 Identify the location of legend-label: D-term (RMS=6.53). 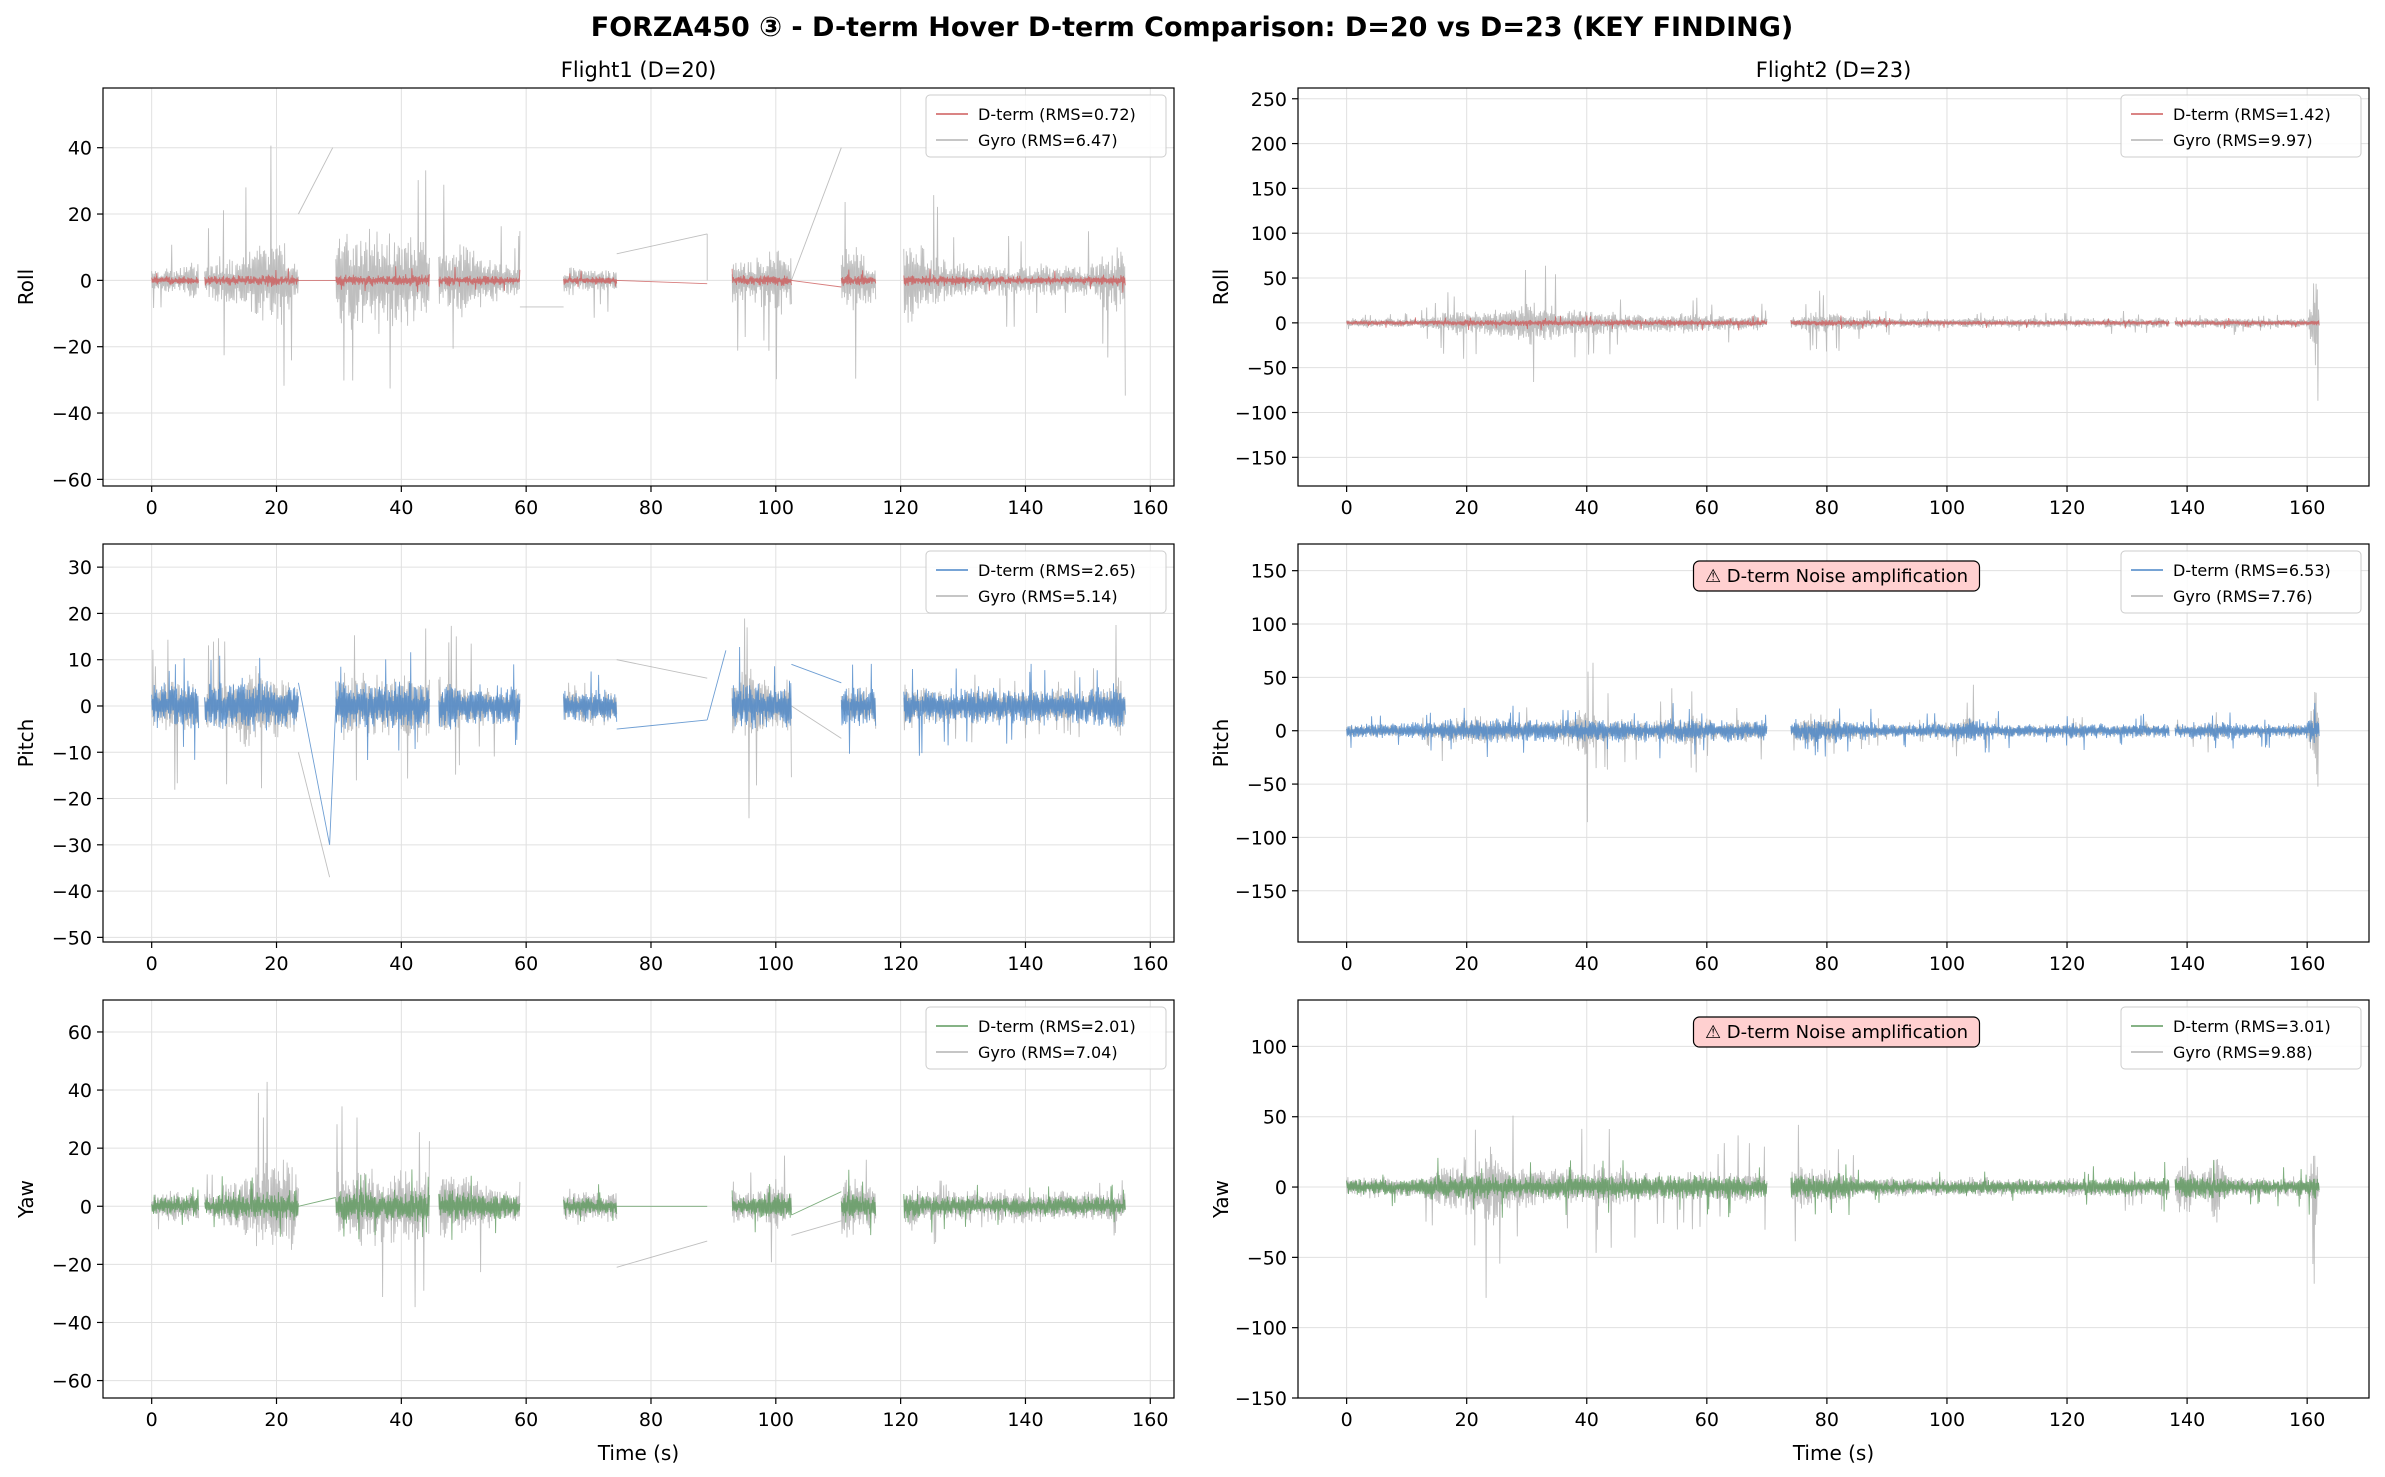
(2252, 570).